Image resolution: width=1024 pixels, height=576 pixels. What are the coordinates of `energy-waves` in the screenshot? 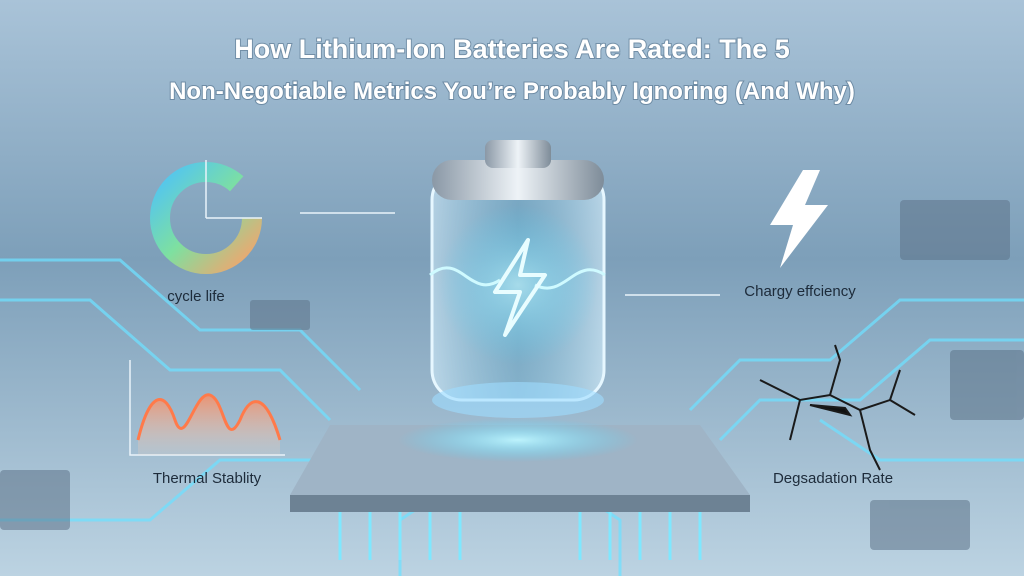 It's located at (517, 278).